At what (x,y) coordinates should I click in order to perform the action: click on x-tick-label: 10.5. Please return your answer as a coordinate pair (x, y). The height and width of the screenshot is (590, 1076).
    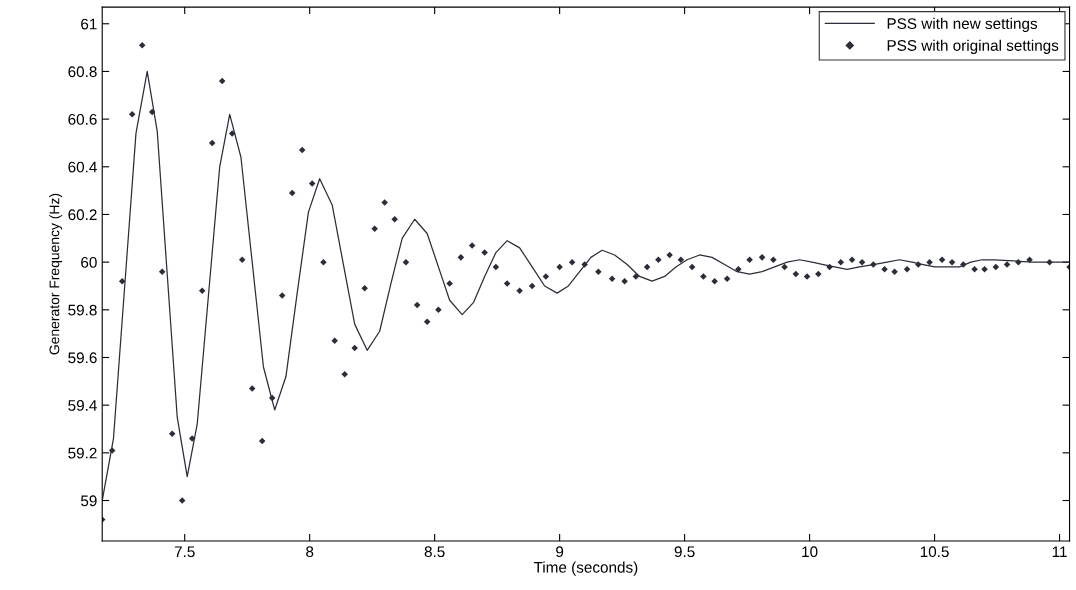
    Looking at the image, I should click on (934, 552).